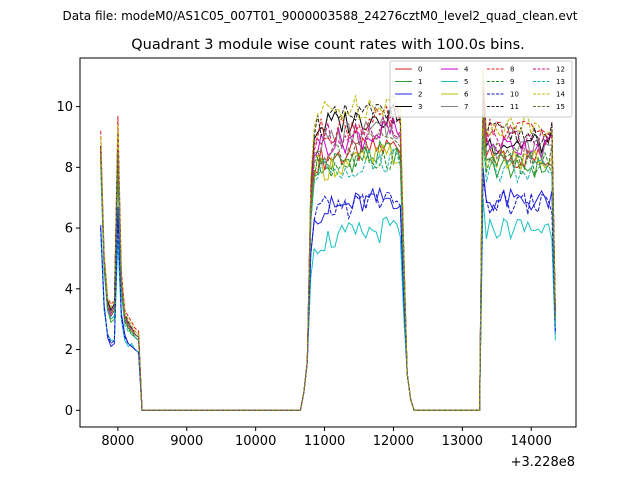 Image resolution: width=640 pixels, height=480 pixels. Describe the element at coordinates (560, 107) in the screenshot. I see `legend-label-15: 15` at that location.